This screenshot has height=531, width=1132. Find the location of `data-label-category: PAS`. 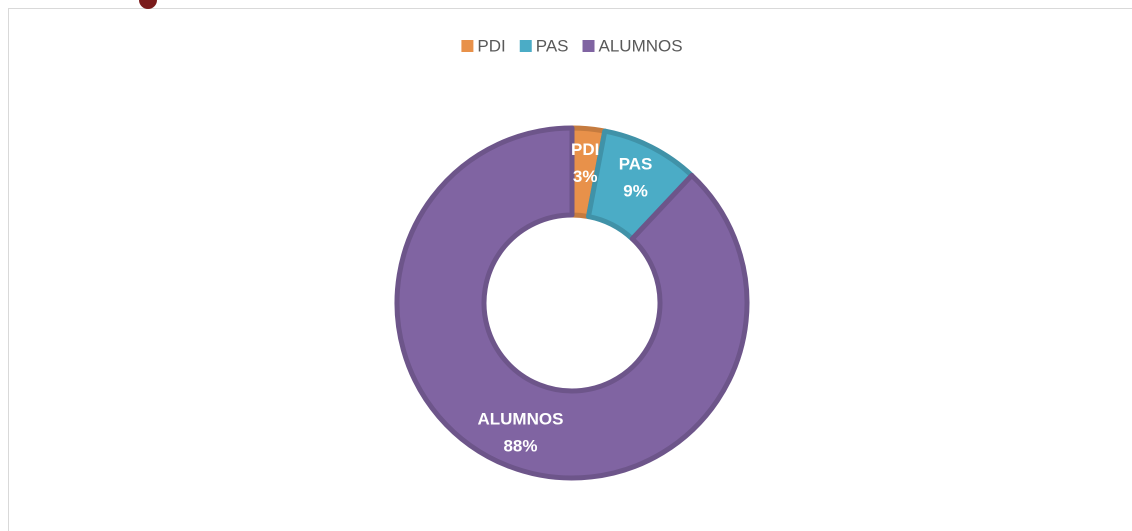

data-label-category: PAS is located at coordinates (636, 164).